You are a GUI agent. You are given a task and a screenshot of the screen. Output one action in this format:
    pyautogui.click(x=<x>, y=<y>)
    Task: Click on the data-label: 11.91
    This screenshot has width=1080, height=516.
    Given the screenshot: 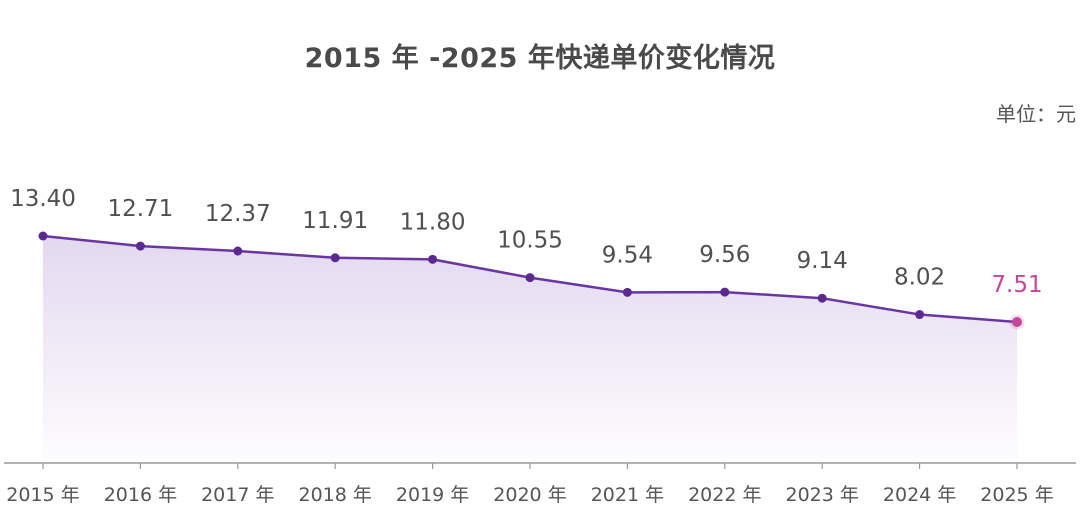 What is the action you would take?
    pyautogui.click(x=335, y=221)
    